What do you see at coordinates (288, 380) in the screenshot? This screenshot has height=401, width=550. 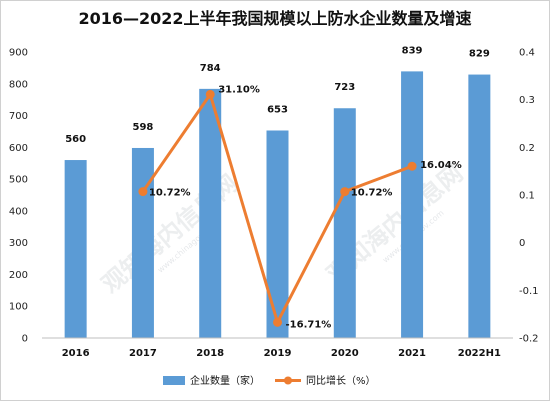 I see `legend-line-marker` at bounding box center [288, 380].